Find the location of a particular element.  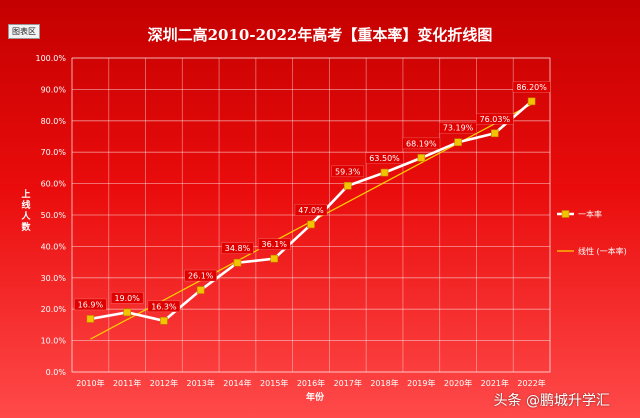

data-label: 34.8% is located at coordinates (238, 248).